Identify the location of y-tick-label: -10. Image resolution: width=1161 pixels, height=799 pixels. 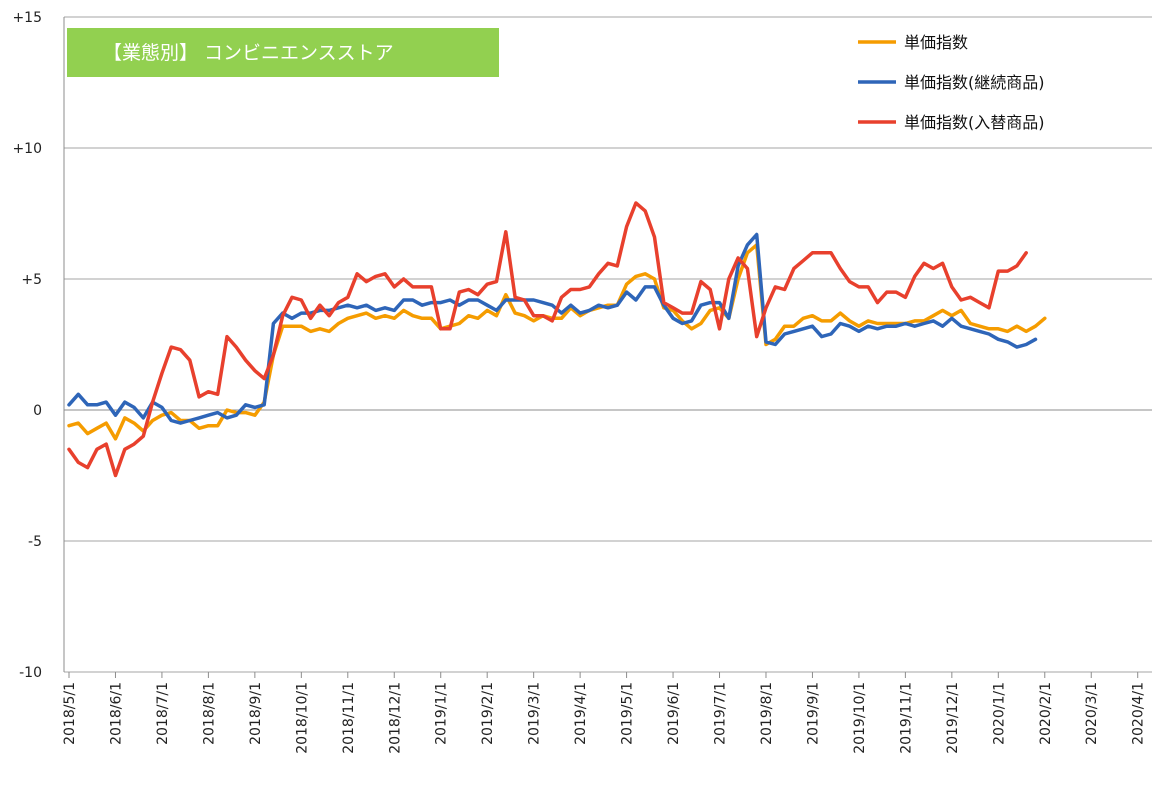
(30, 673).